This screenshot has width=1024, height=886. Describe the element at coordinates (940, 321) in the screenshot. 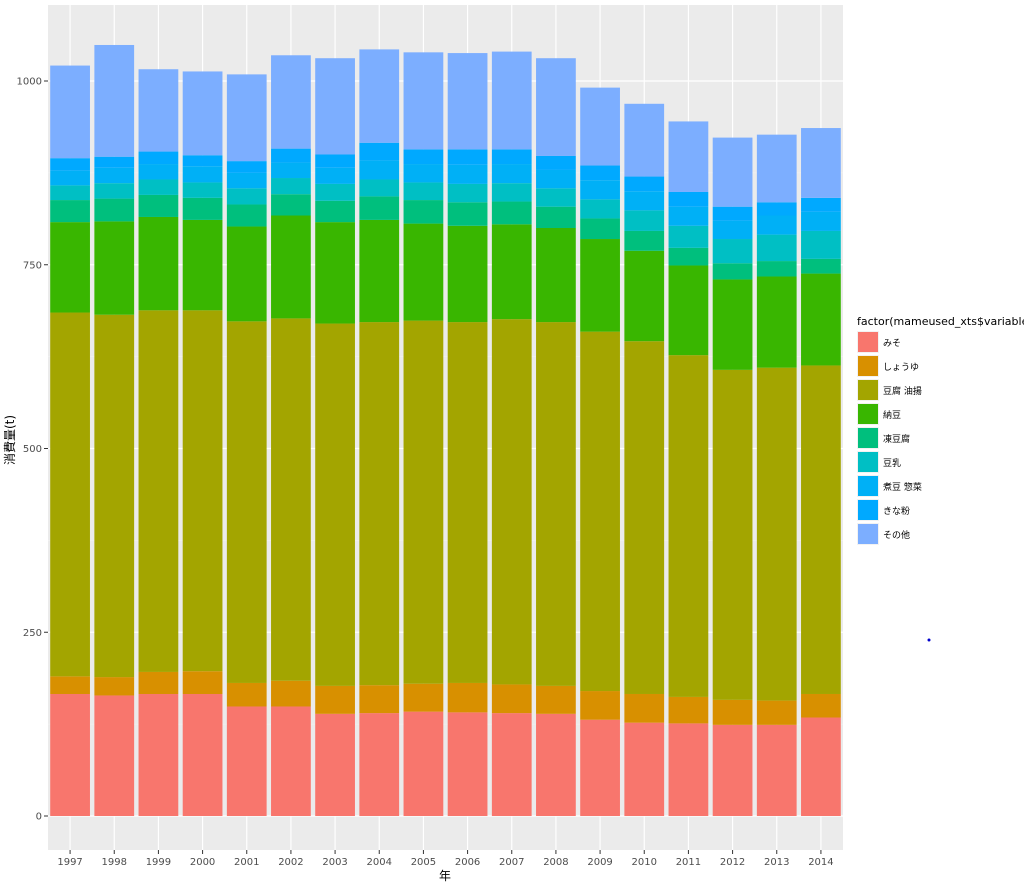

I see `legend-title: factor(mameused_xts$variable)` at that location.